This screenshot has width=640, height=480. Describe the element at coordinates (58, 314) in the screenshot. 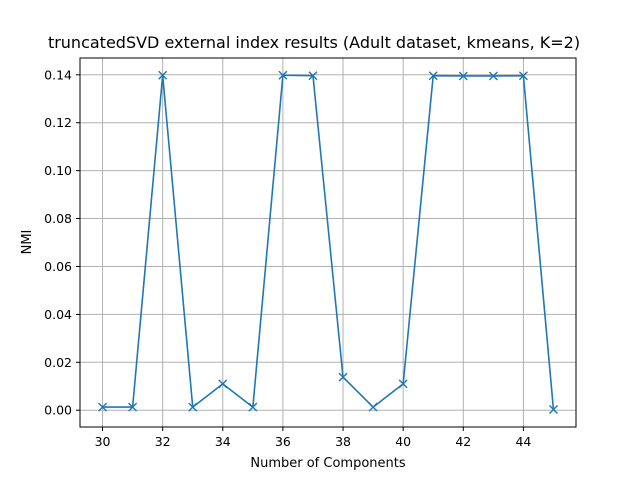

I see `y-tick-label: 0.04` at that location.